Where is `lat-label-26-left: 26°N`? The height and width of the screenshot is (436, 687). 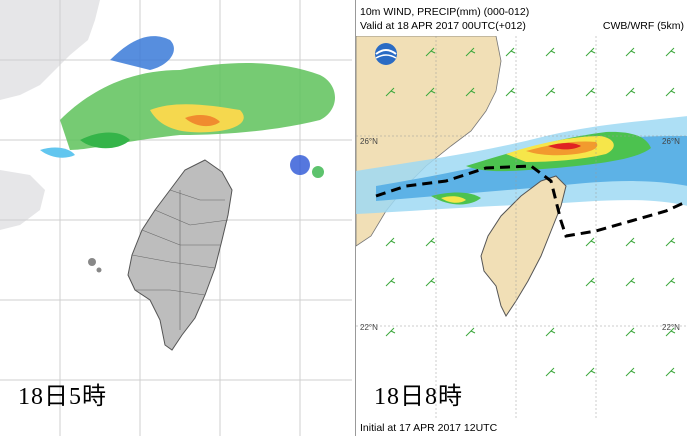 lat-label-26-left: 26°N is located at coordinates (369, 141).